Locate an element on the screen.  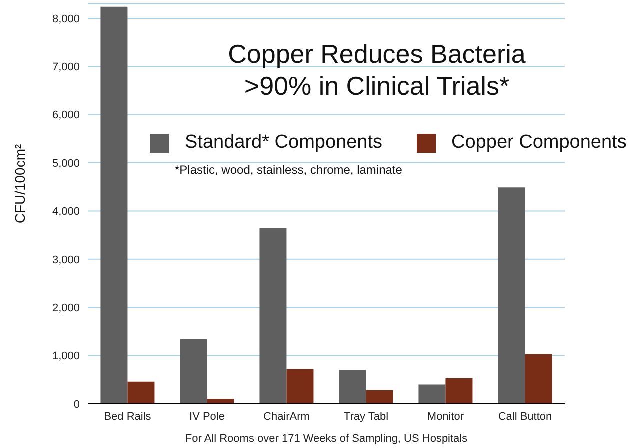
x-tick-label: Bed Rails is located at coordinates (128, 416).